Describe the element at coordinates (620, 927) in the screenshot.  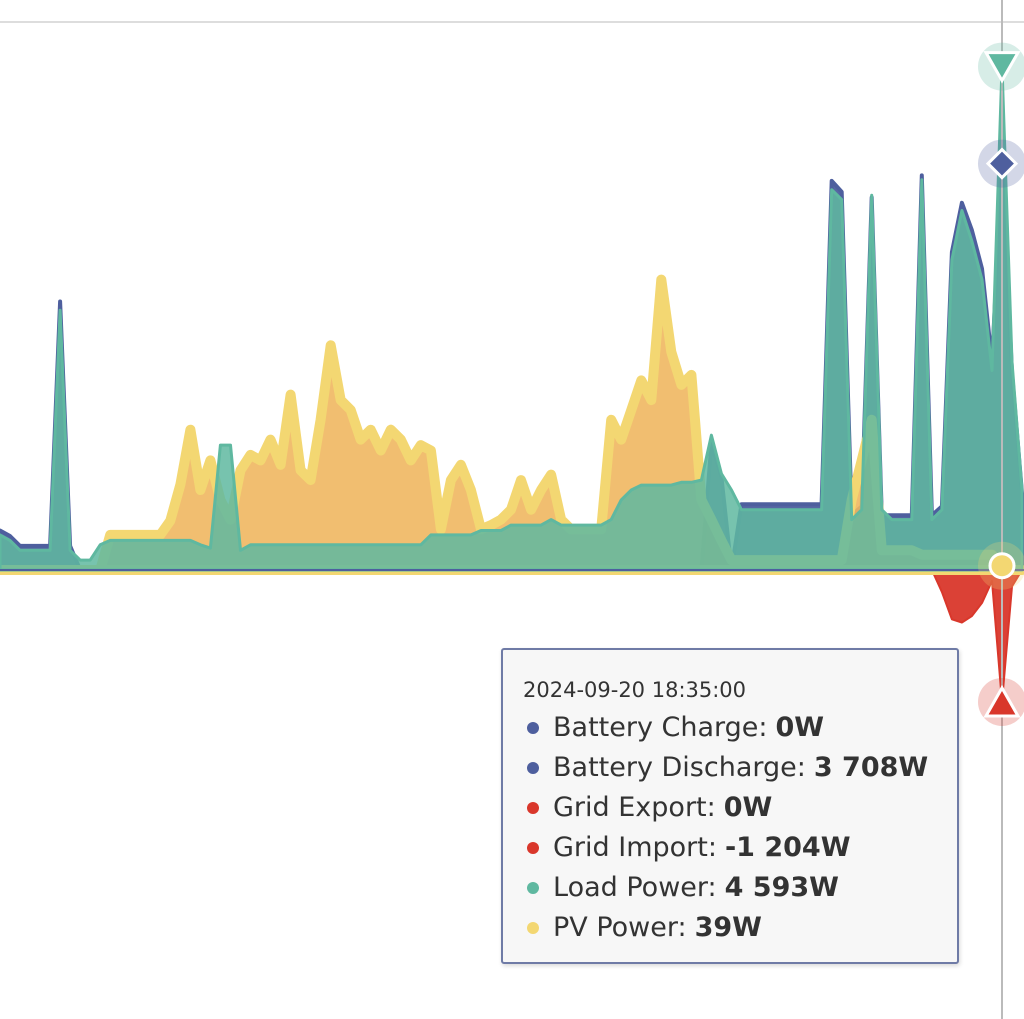
I see `tooltip-label: PV Power:` at that location.